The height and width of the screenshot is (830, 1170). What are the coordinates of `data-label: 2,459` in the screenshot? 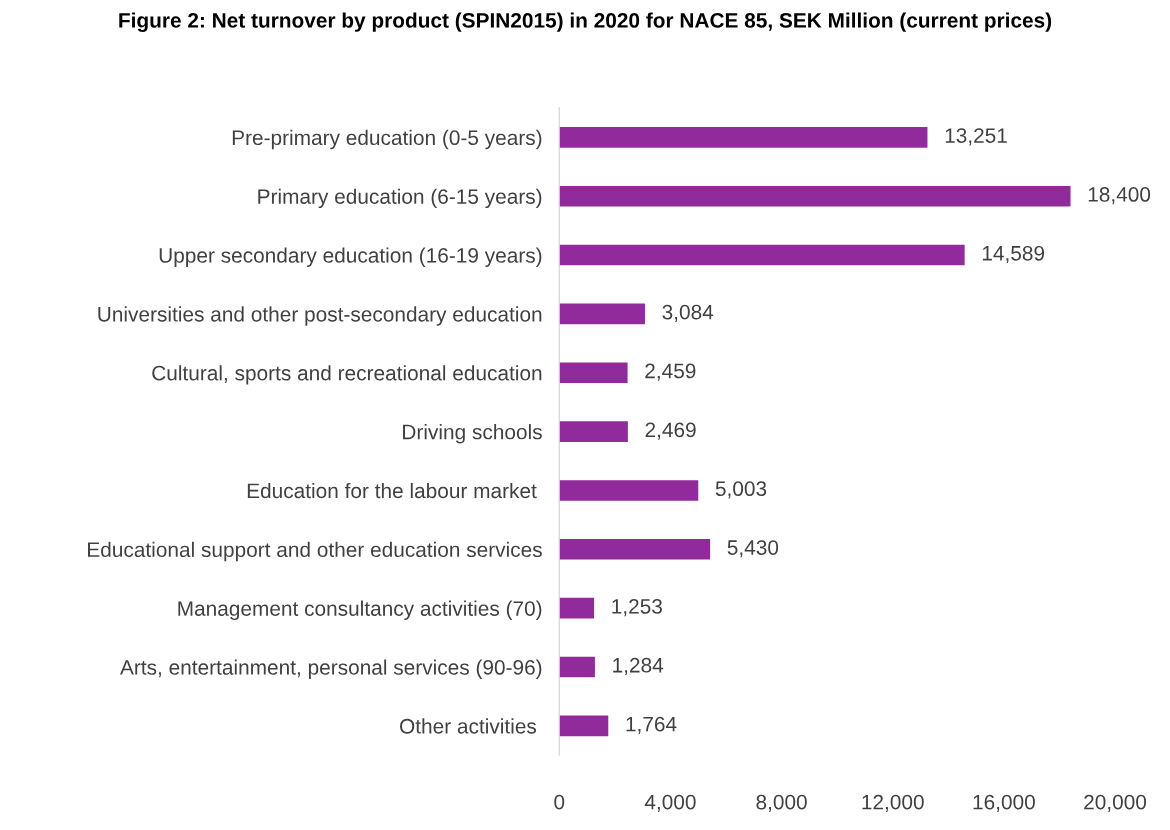 It's located at (670, 372).